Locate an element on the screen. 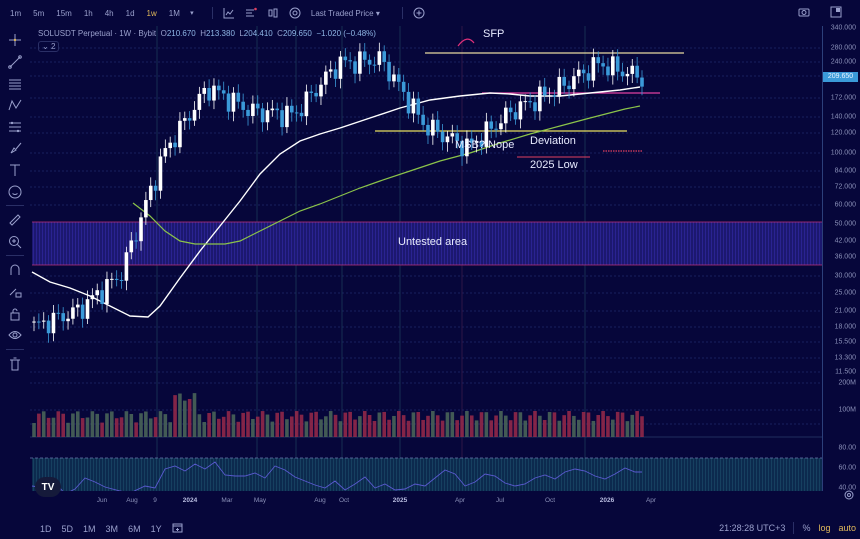 This screenshot has height=539, width=860. price-tick: 36.000 is located at coordinates (845, 257).